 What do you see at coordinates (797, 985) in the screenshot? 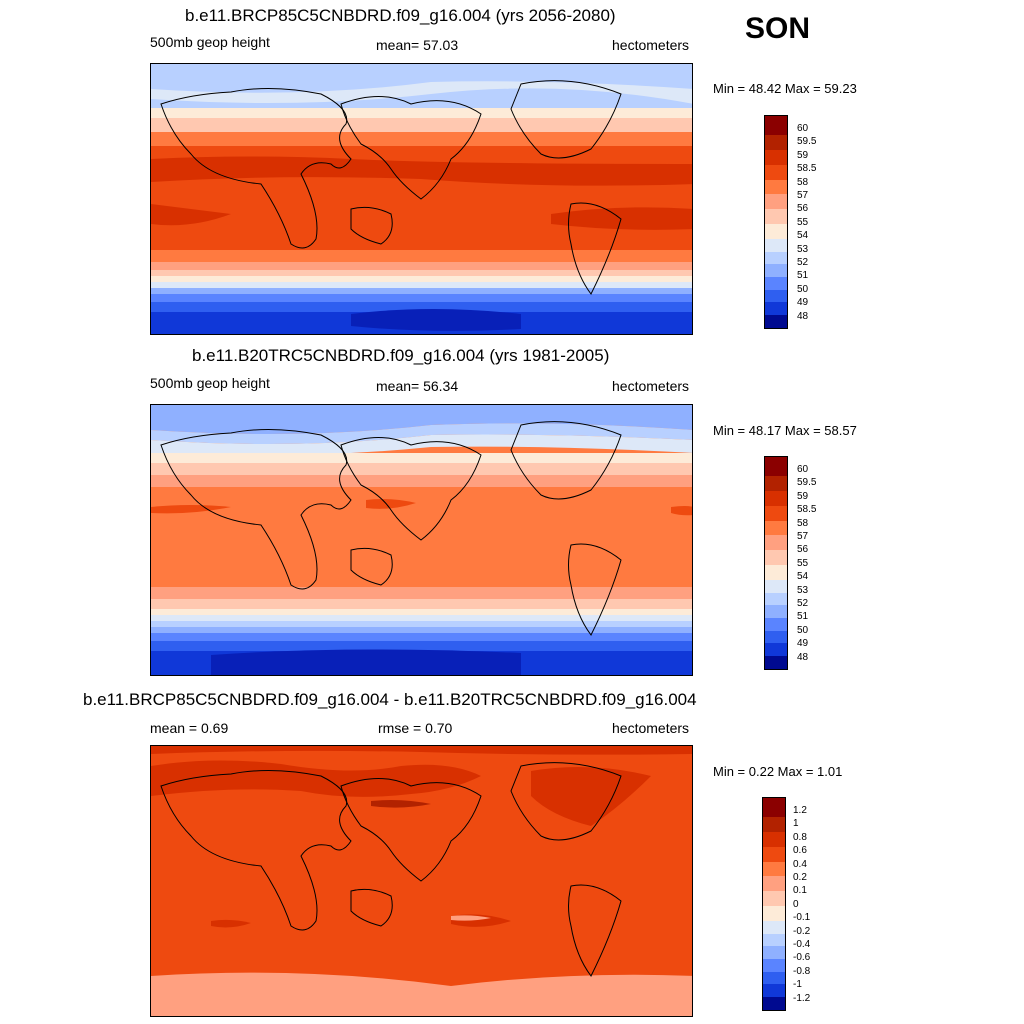
I see `colorbar-tick: -1` at bounding box center [797, 985].